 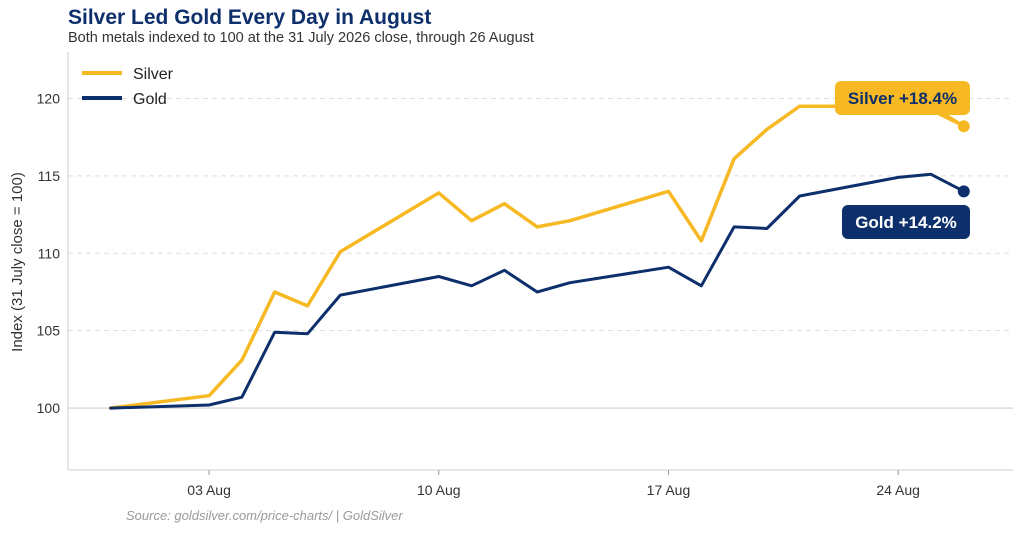 What do you see at coordinates (49, 176) in the screenshot?
I see `y-tick-label: 115` at bounding box center [49, 176].